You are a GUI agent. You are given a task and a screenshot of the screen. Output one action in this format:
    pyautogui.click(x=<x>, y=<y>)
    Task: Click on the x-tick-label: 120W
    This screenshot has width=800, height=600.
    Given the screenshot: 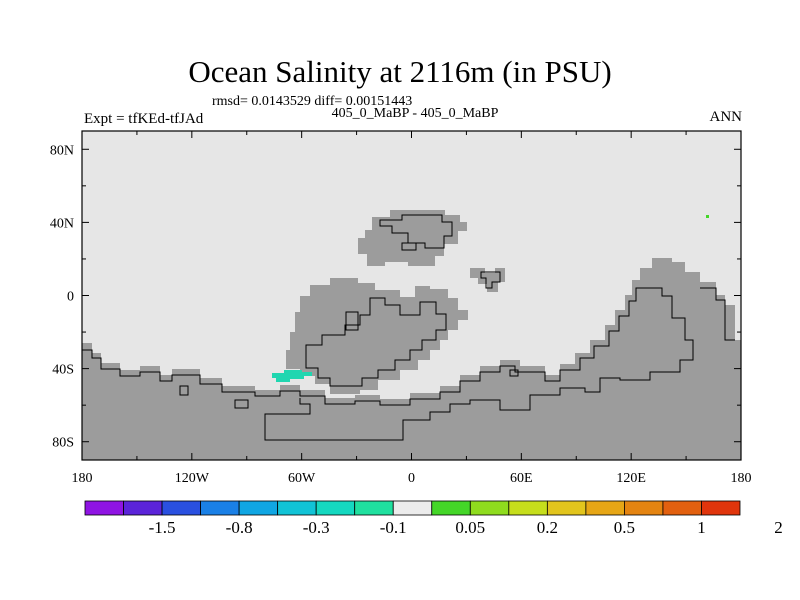 What is the action you would take?
    pyautogui.click(x=192, y=478)
    